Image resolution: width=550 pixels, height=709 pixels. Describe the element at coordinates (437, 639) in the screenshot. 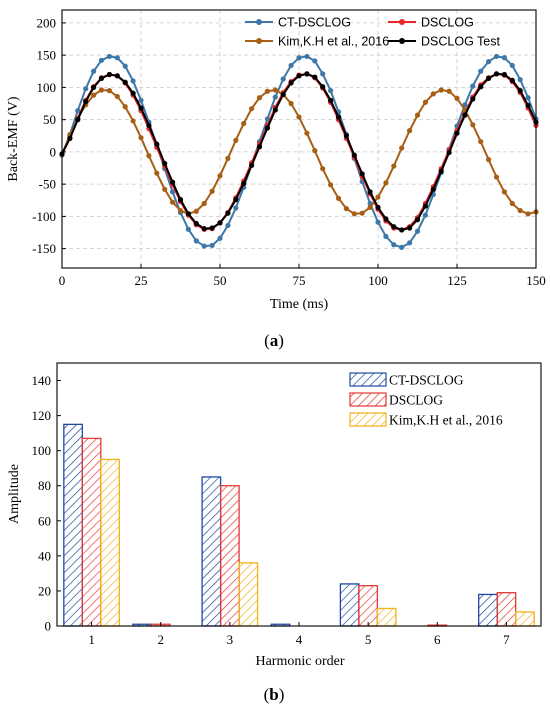

I see `chart-b-x-tick-label: 6` at that location.